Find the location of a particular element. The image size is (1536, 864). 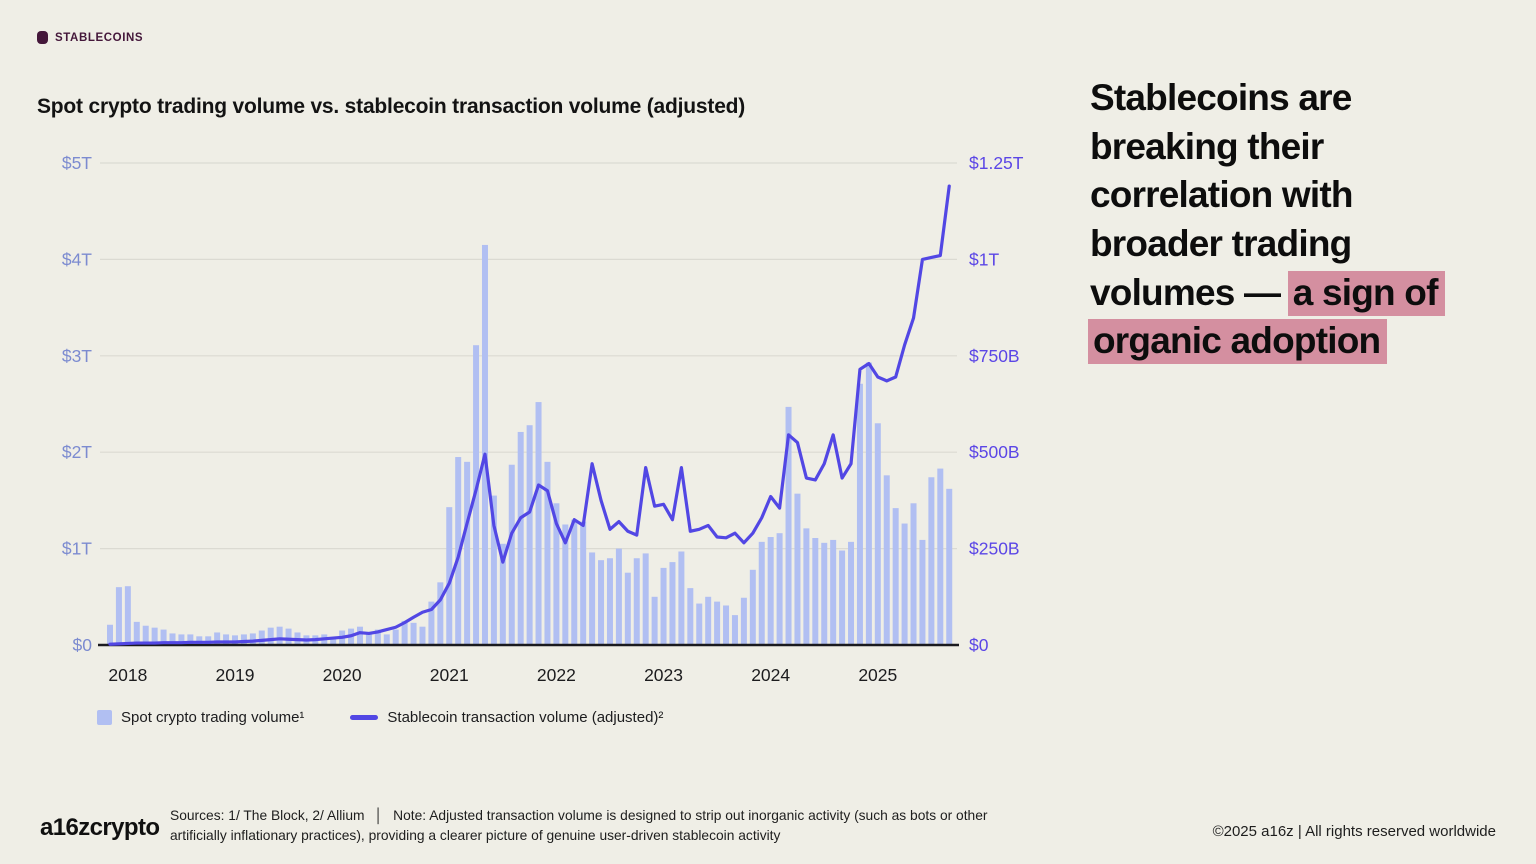

right-axis-tick: $1.25T is located at coordinates (996, 163).